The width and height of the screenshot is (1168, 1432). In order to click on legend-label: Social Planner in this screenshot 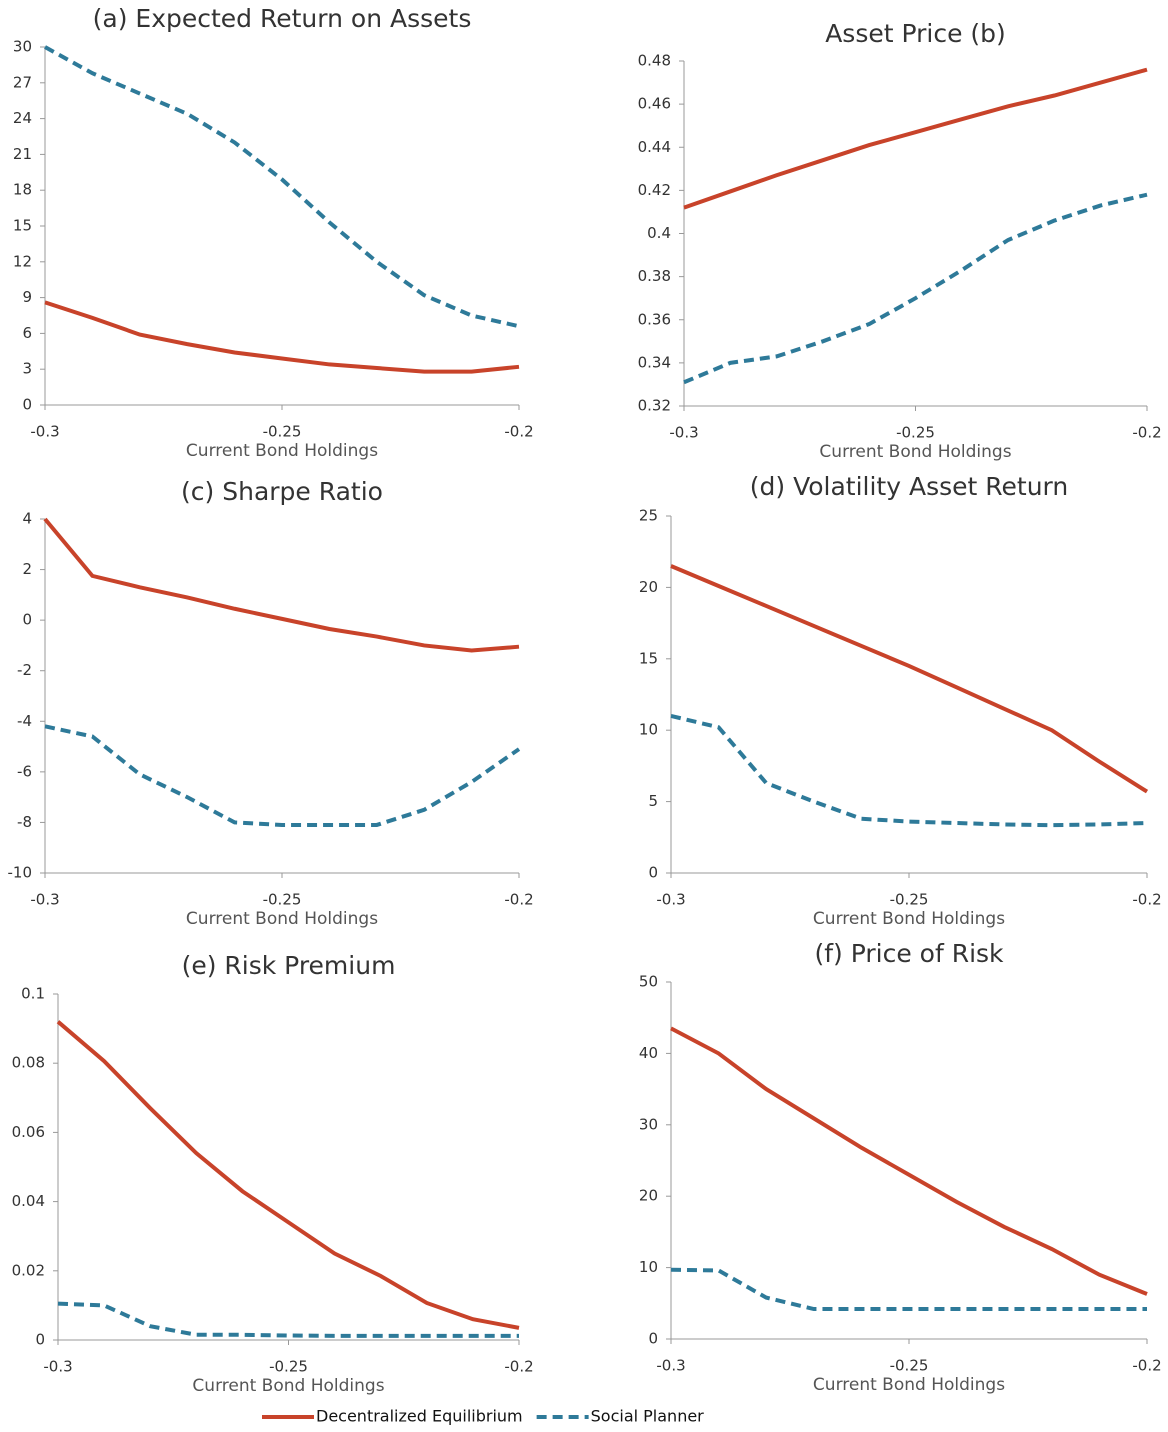, I will do `click(648, 1416)`.